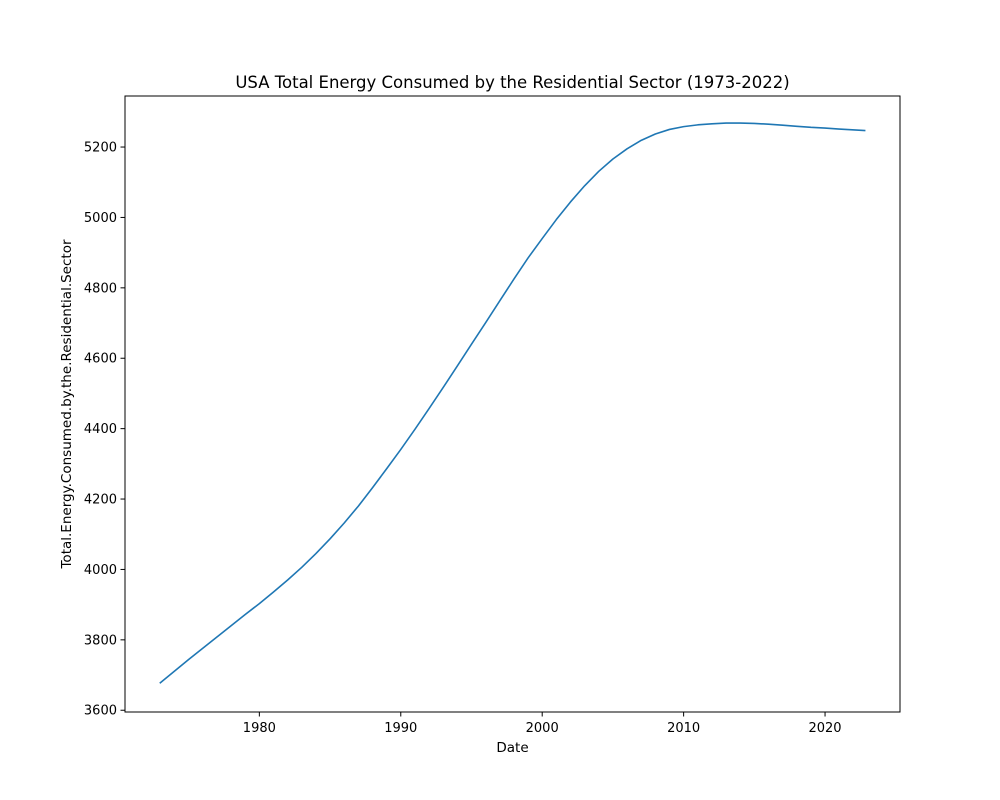  Describe the element at coordinates (100, 711) in the screenshot. I see `y-tick-label: 3600` at that location.